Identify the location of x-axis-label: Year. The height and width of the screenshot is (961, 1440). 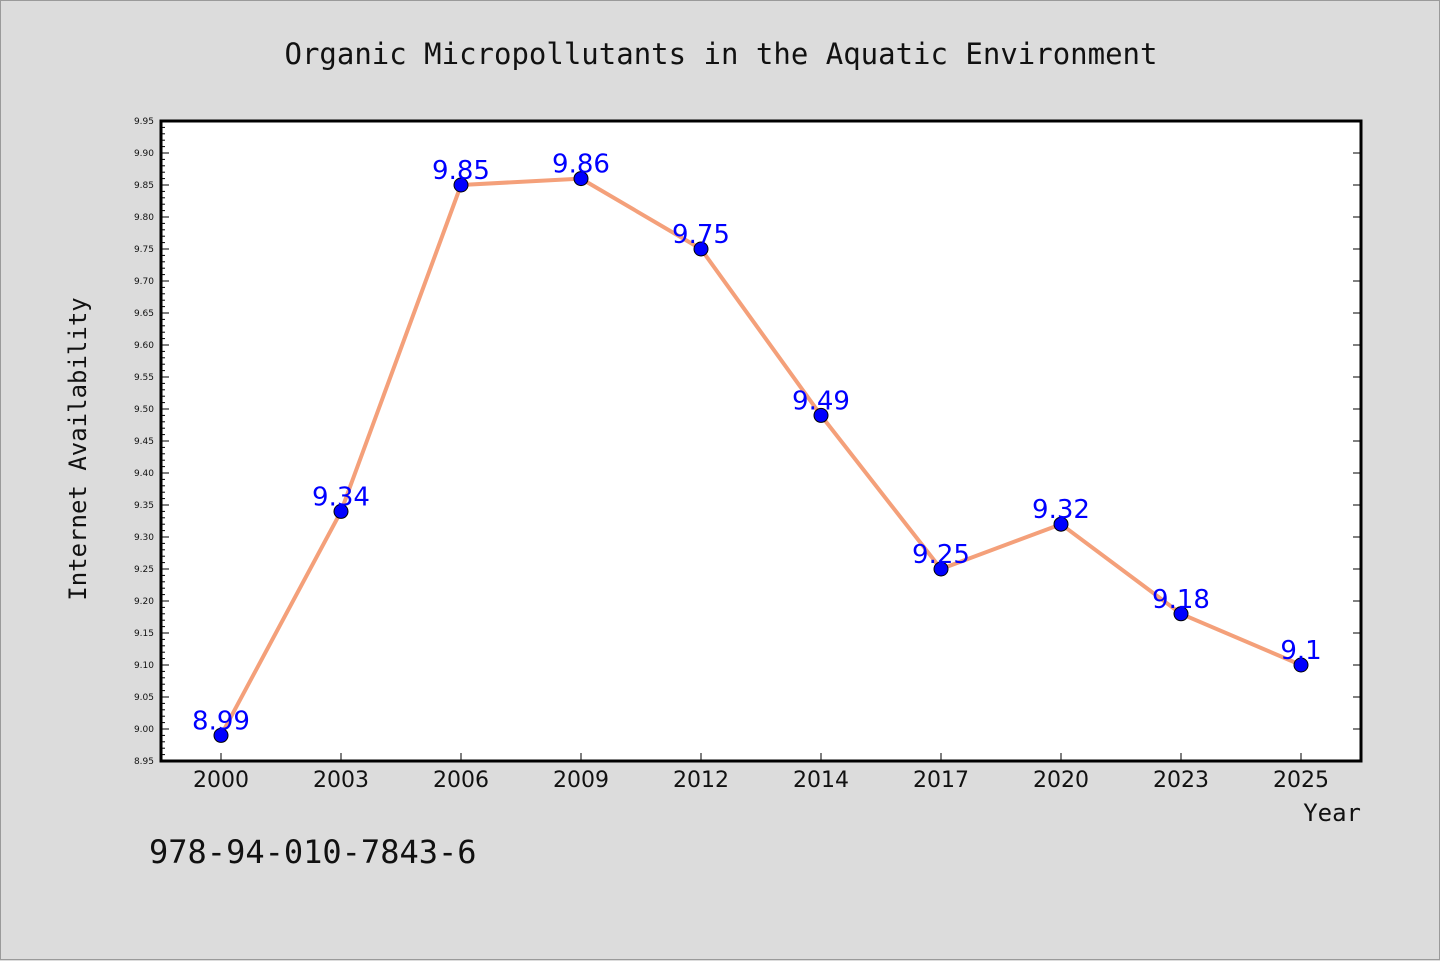
(1332, 813).